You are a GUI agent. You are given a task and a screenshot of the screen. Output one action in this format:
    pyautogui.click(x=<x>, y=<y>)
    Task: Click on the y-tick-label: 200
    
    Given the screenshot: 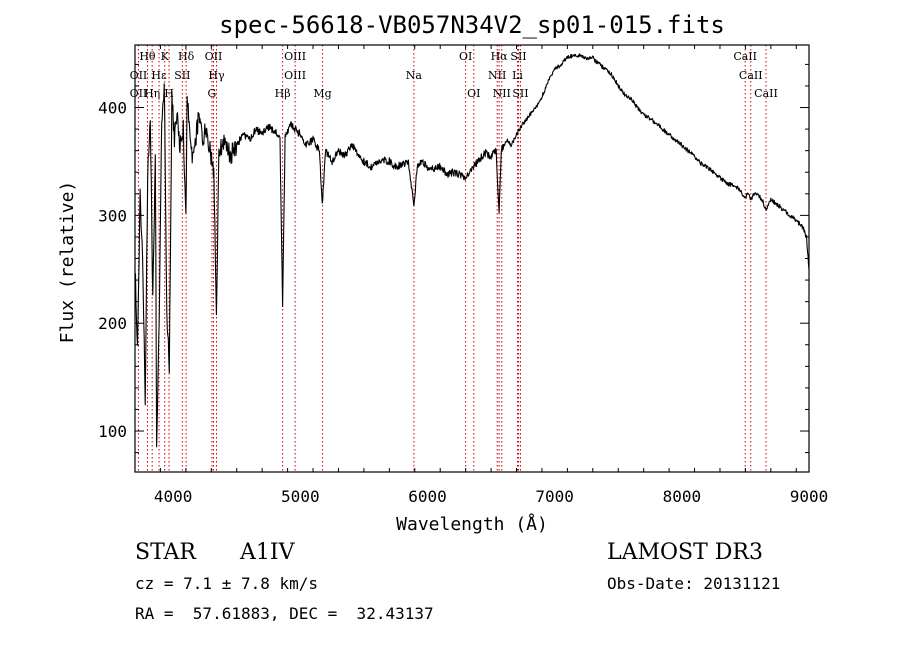 What is the action you would take?
    pyautogui.click(x=112, y=323)
    